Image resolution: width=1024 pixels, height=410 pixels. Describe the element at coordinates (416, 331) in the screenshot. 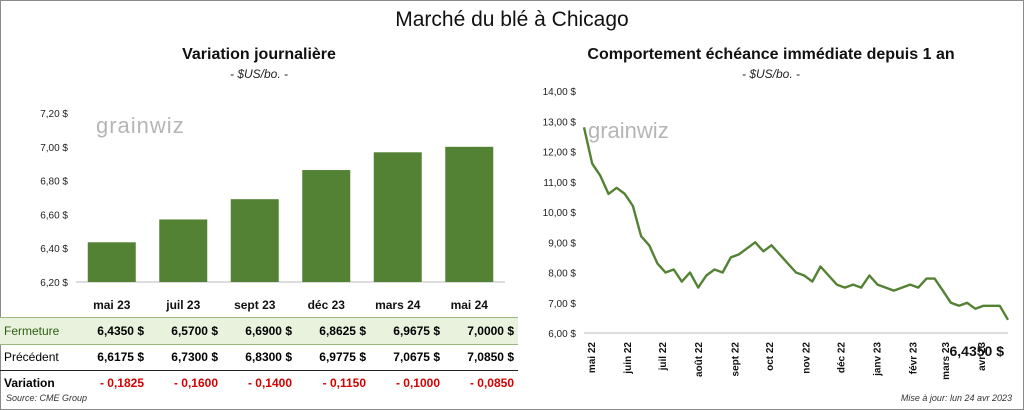

I see `cell-close: 6,9675 $` at that location.